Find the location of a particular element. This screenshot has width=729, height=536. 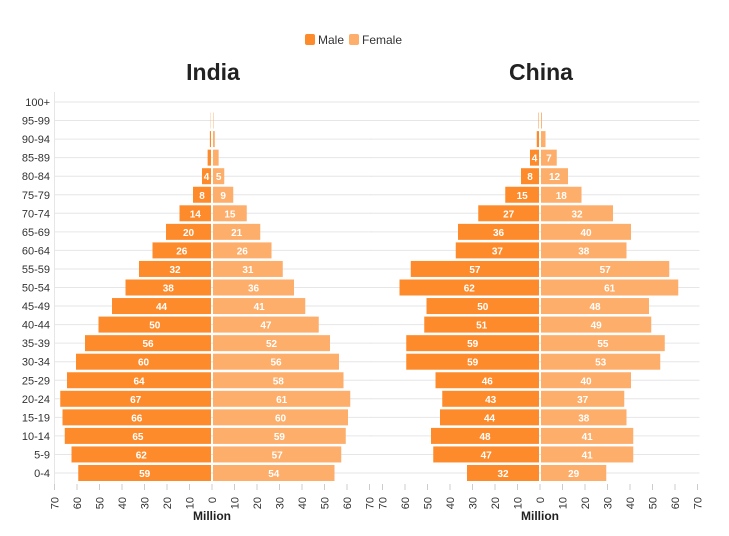

china-female-value-label: 7 is located at coordinates (549, 159).